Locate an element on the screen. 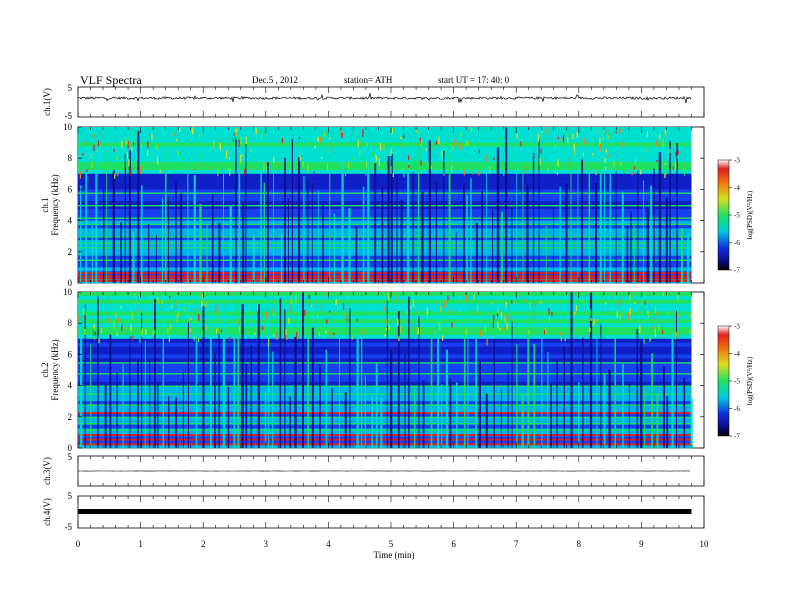 The height and width of the screenshot is (612, 792). x-tick-label: 8 is located at coordinates (579, 544).